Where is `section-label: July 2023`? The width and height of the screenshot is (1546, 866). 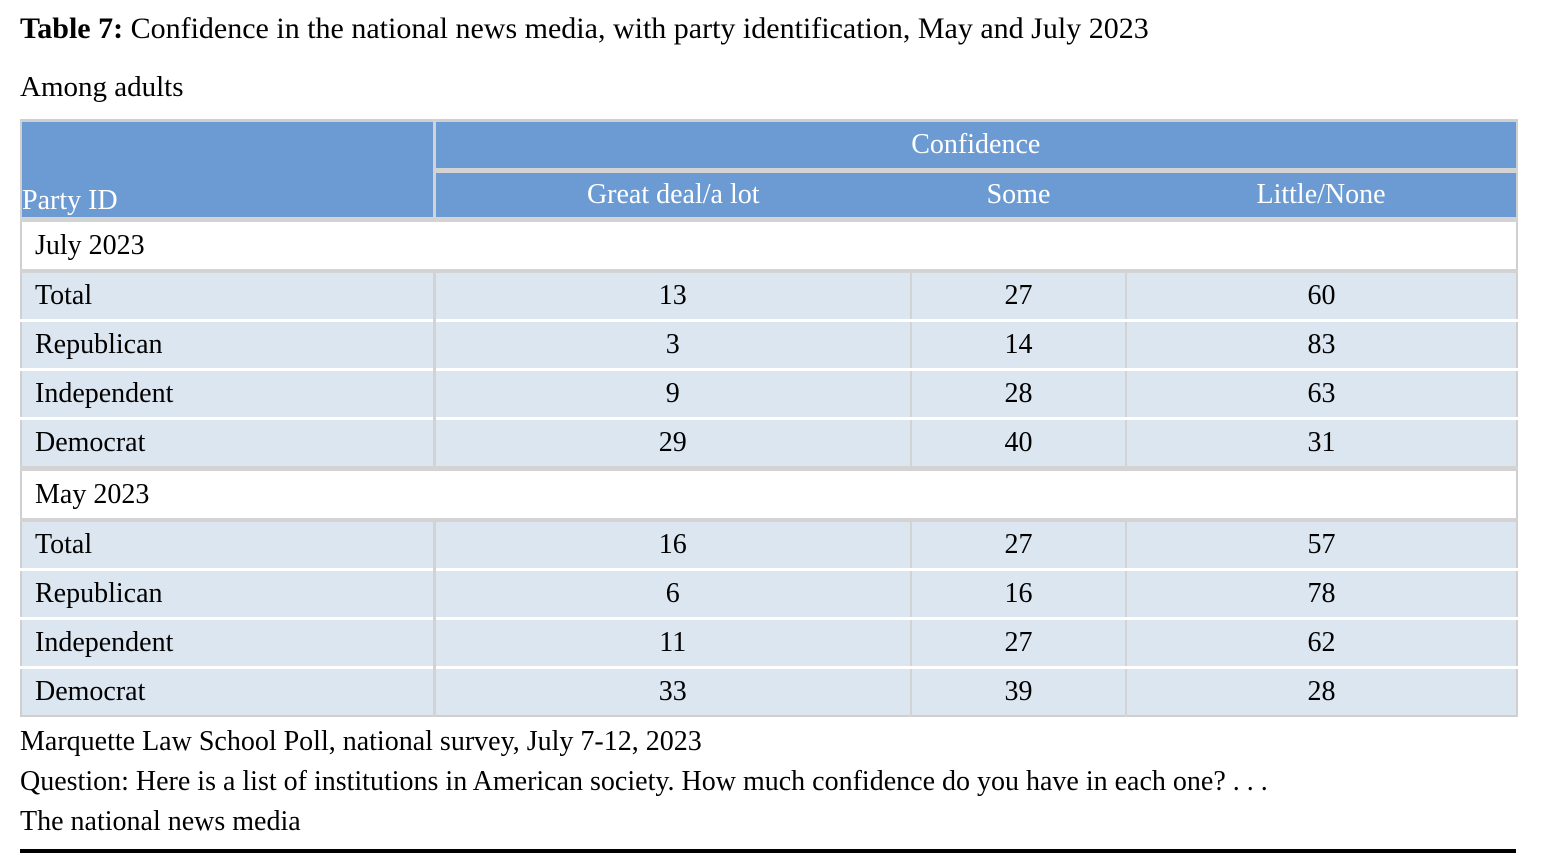
section-label: July 2023 is located at coordinates (769, 245).